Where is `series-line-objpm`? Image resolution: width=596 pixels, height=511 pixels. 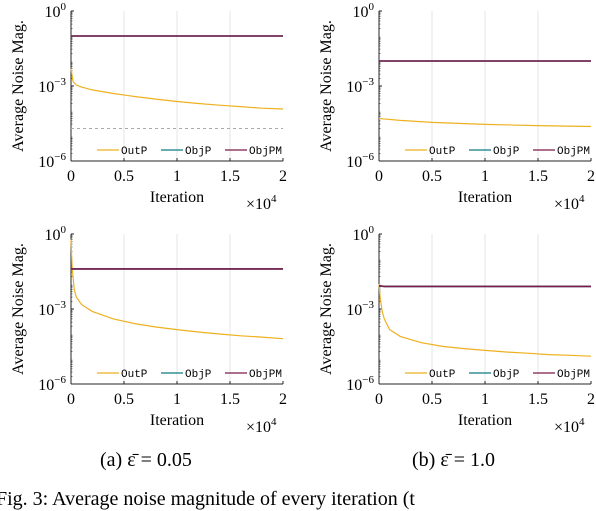 series-line-objpm is located at coordinates (484, 286).